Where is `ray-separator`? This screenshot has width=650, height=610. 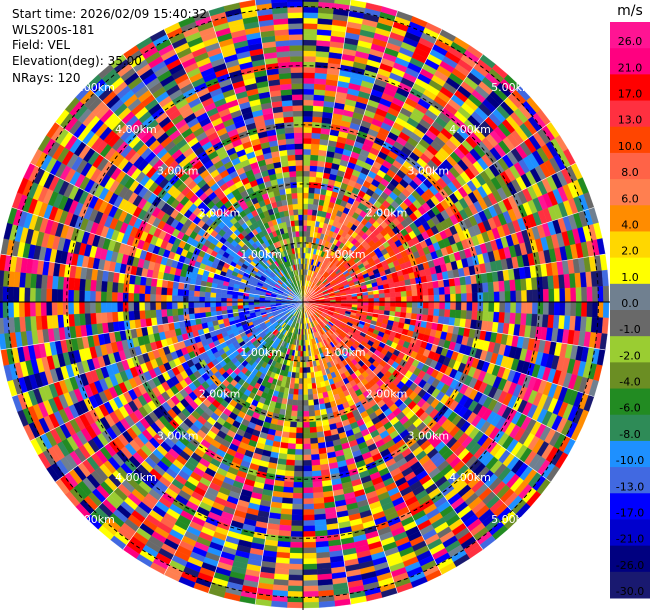 ray-separator is located at coordinates (426, 212).